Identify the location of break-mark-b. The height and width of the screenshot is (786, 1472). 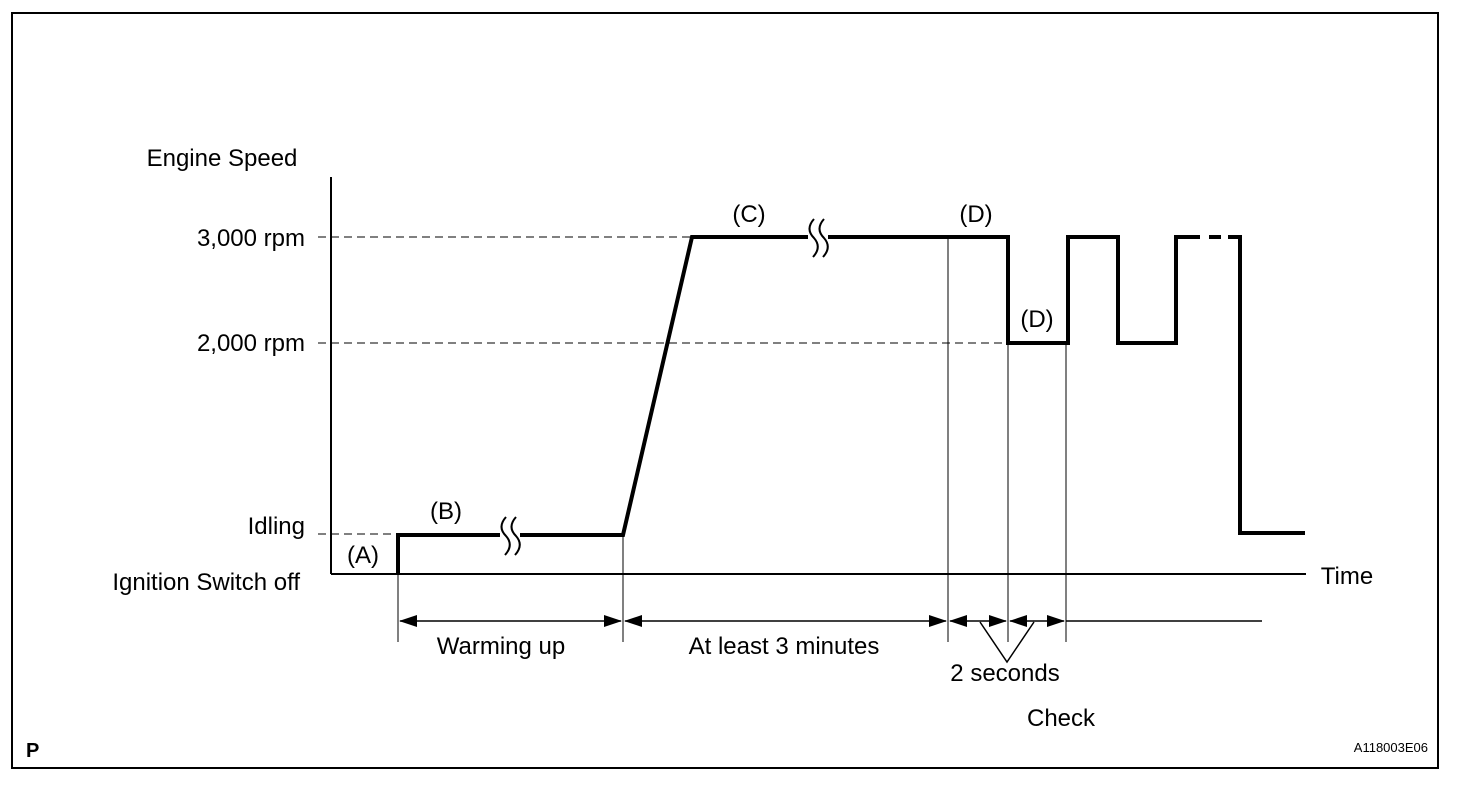
(510, 535).